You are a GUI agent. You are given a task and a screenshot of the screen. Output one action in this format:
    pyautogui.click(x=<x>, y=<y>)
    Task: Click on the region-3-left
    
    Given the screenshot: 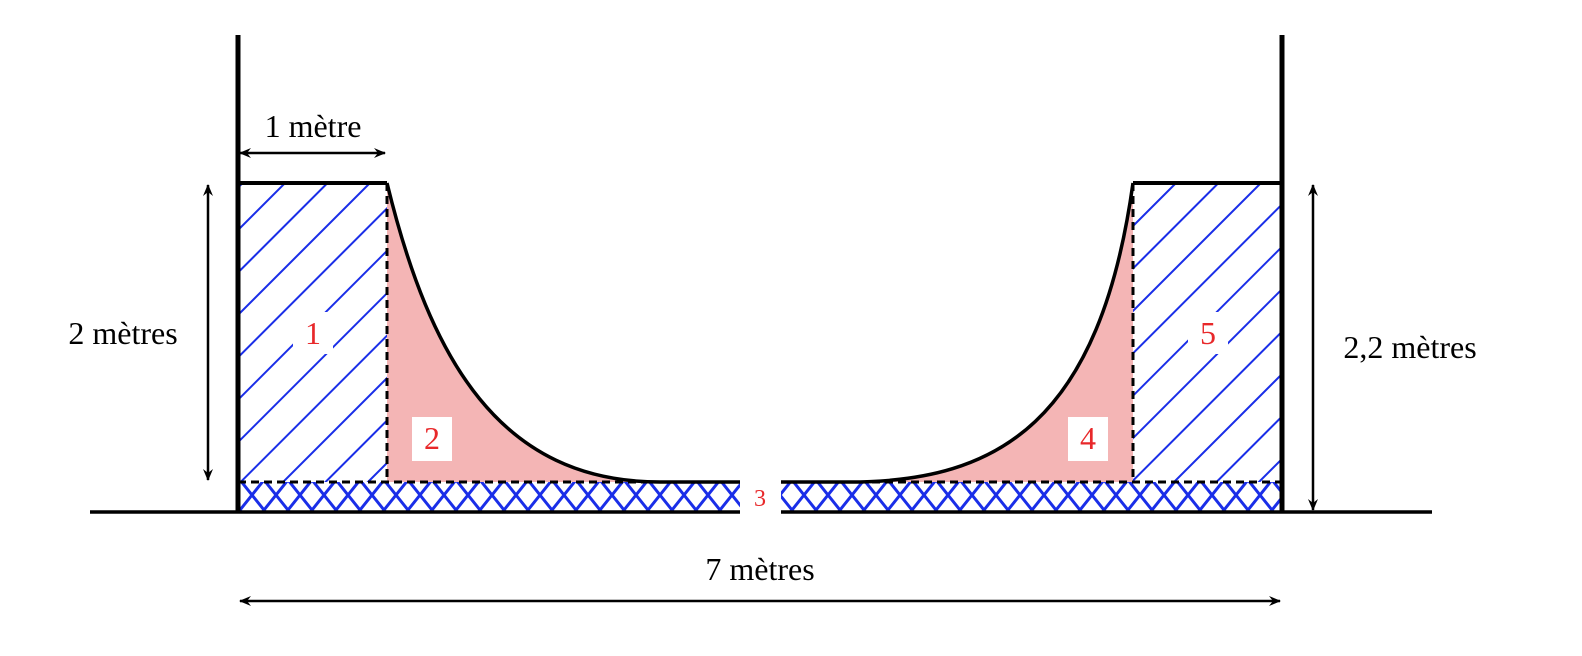 What is the action you would take?
    pyautogui.click(x=489, y=497)
    